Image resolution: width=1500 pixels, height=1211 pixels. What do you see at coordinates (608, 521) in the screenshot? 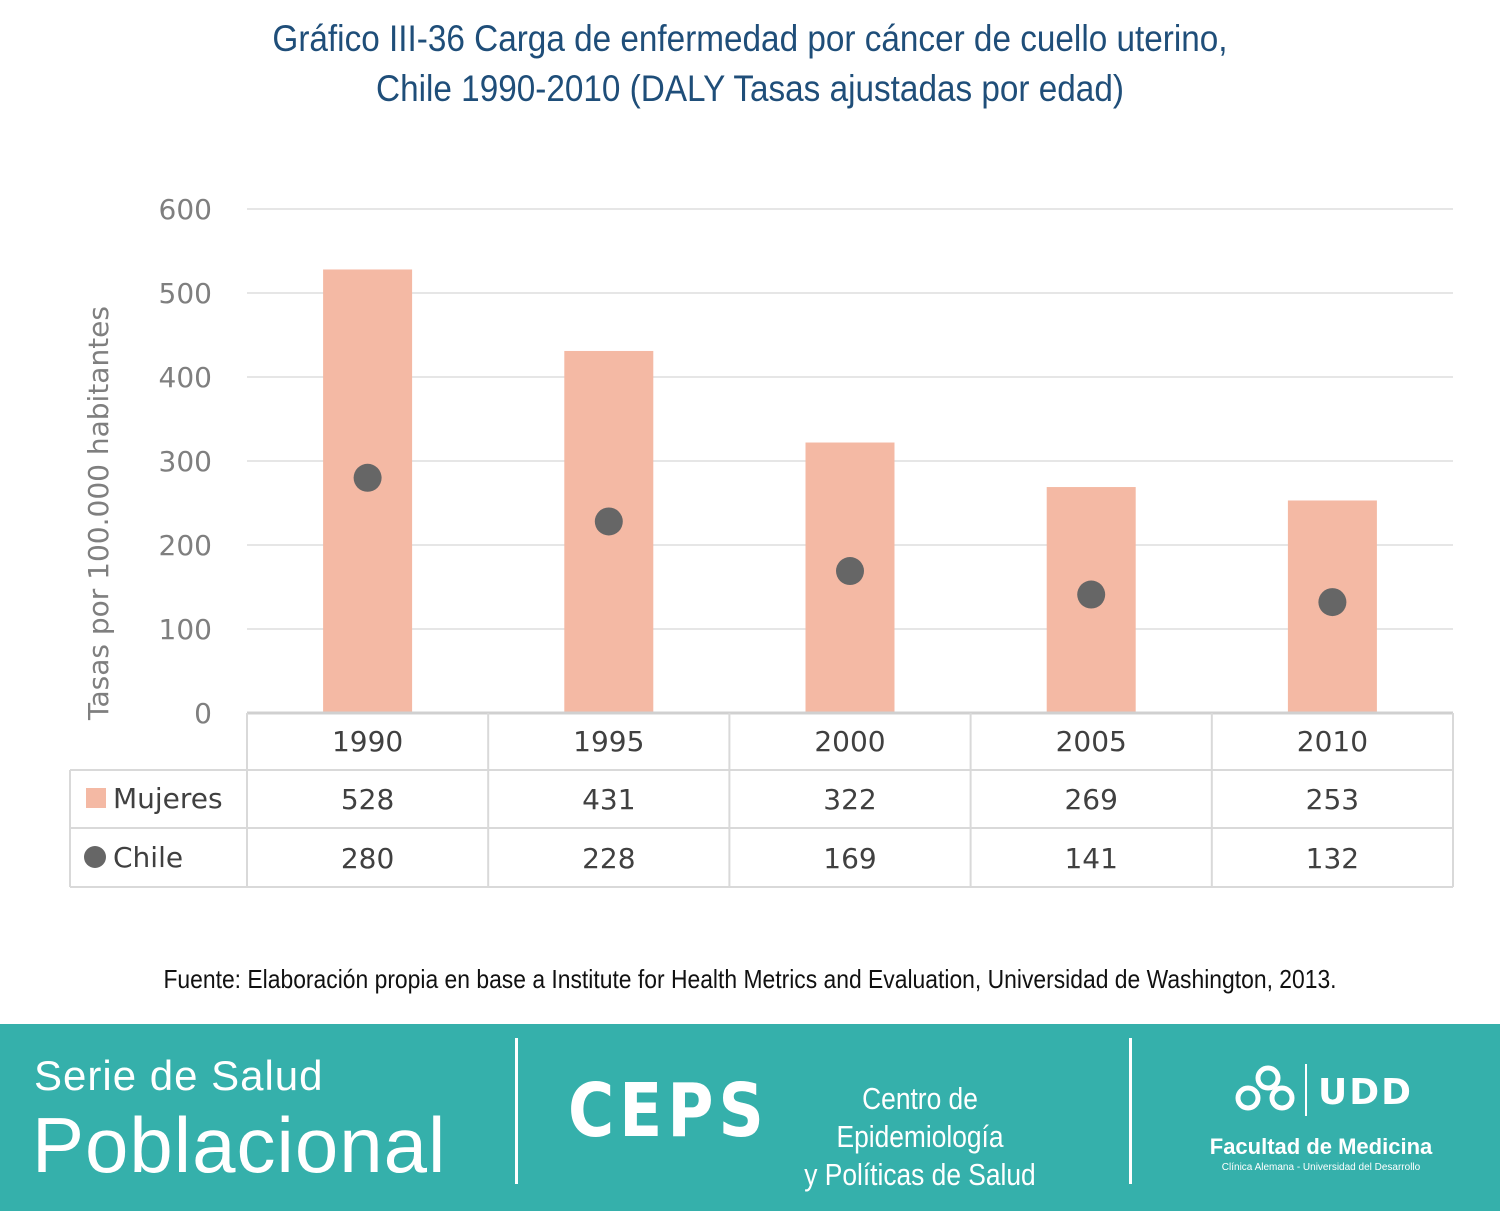
I see `dot-chile-1995` at bounding box center [608, 521].